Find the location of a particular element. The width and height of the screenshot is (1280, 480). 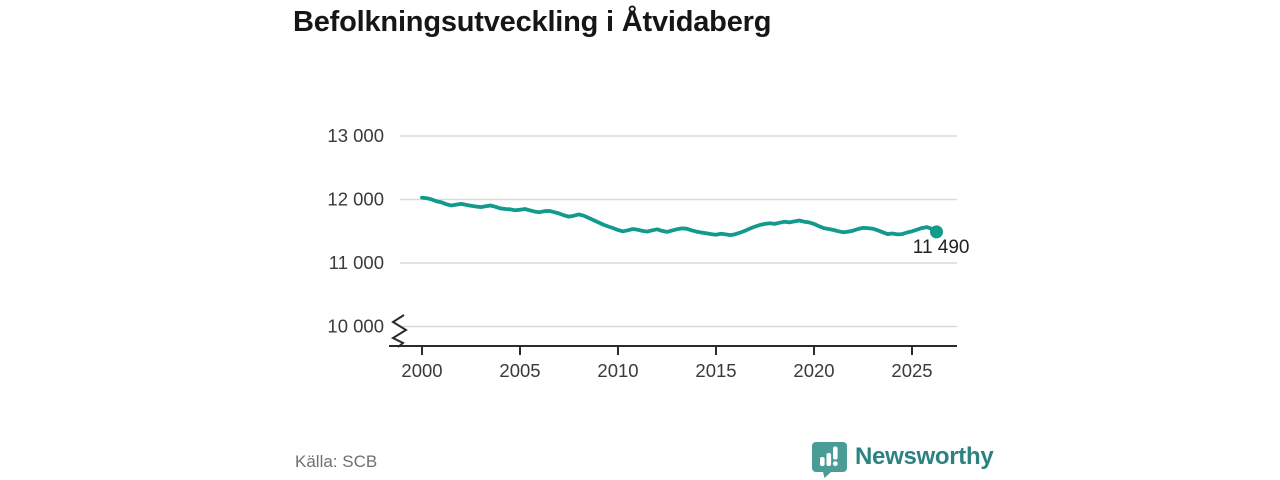

x-tick-label-2015: 2015 is located at coordinates (715, 370).